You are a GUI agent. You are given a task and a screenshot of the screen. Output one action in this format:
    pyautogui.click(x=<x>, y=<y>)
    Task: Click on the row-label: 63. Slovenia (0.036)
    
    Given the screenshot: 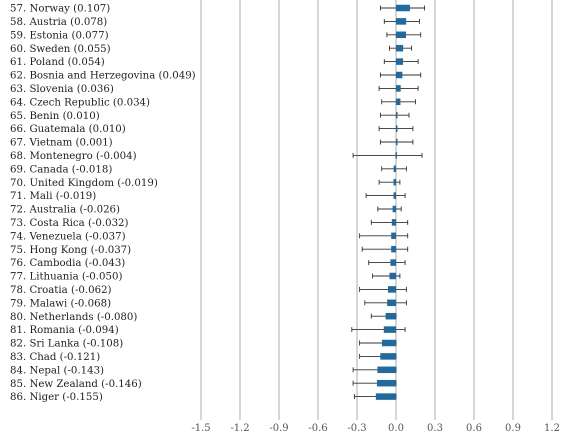 What is the action you would take?
    pyautogui.click(x=62, y=89)
    